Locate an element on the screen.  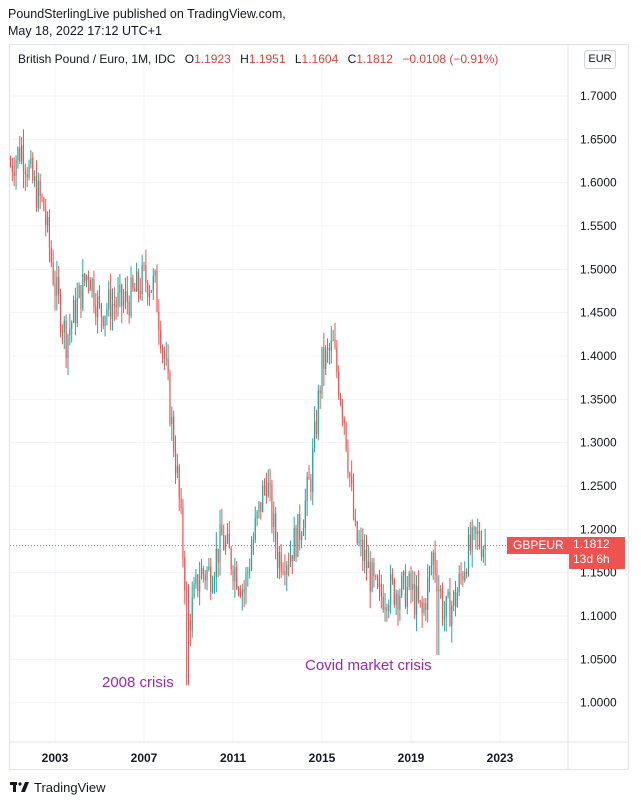
y-tick-label: 1.4500 is located at coordinates (598, 313).